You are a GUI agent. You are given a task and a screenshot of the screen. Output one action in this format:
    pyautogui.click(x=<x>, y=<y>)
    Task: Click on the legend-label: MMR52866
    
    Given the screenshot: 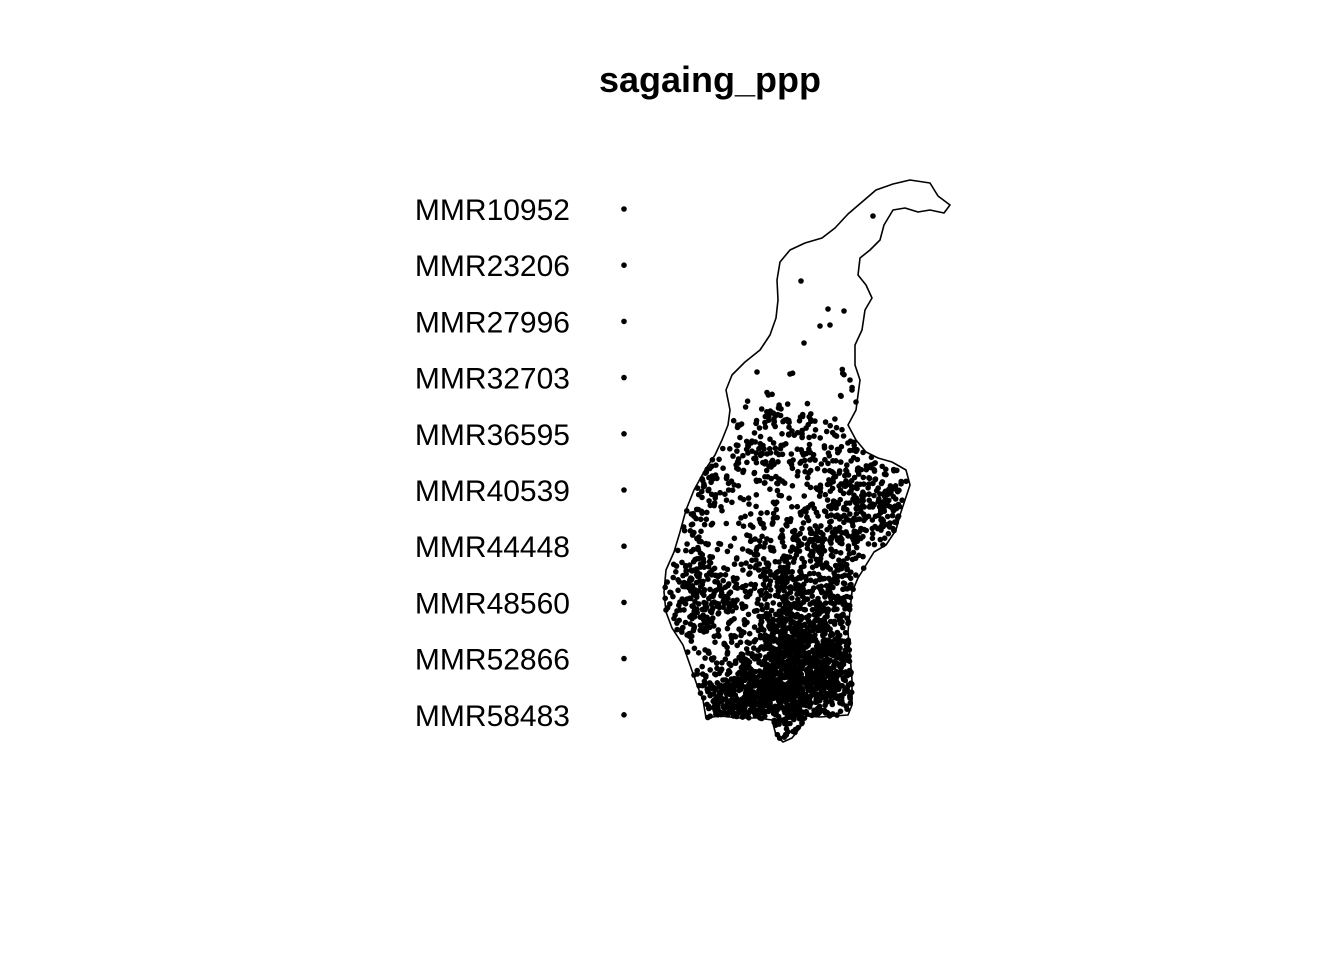 What is the action you would take?
    pyautogui.click(x=492, y=660)
    